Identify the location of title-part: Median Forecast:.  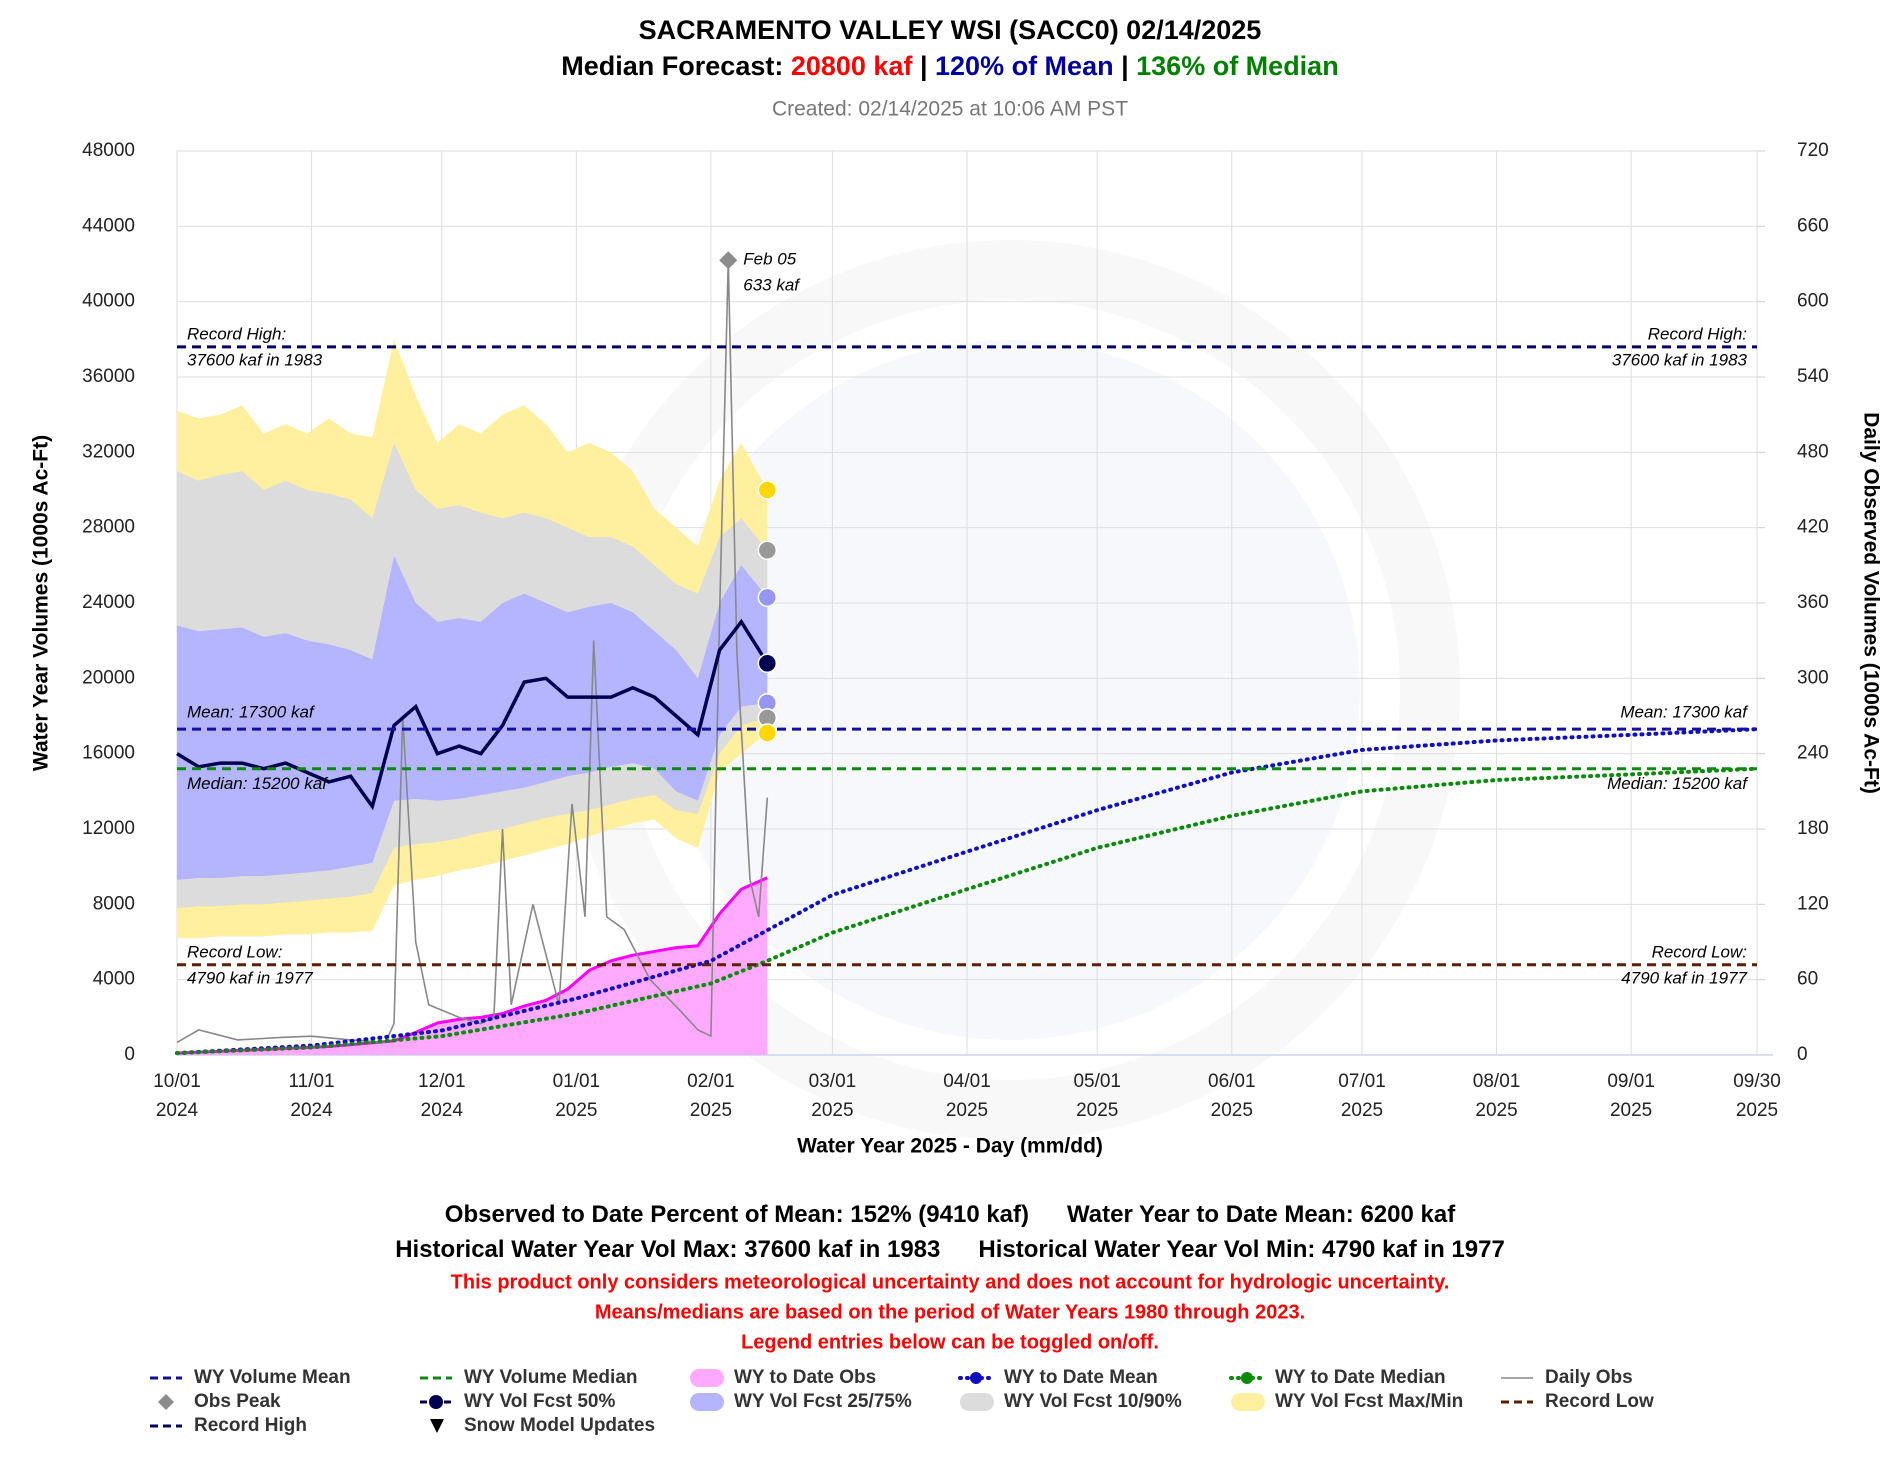
(676, 66).